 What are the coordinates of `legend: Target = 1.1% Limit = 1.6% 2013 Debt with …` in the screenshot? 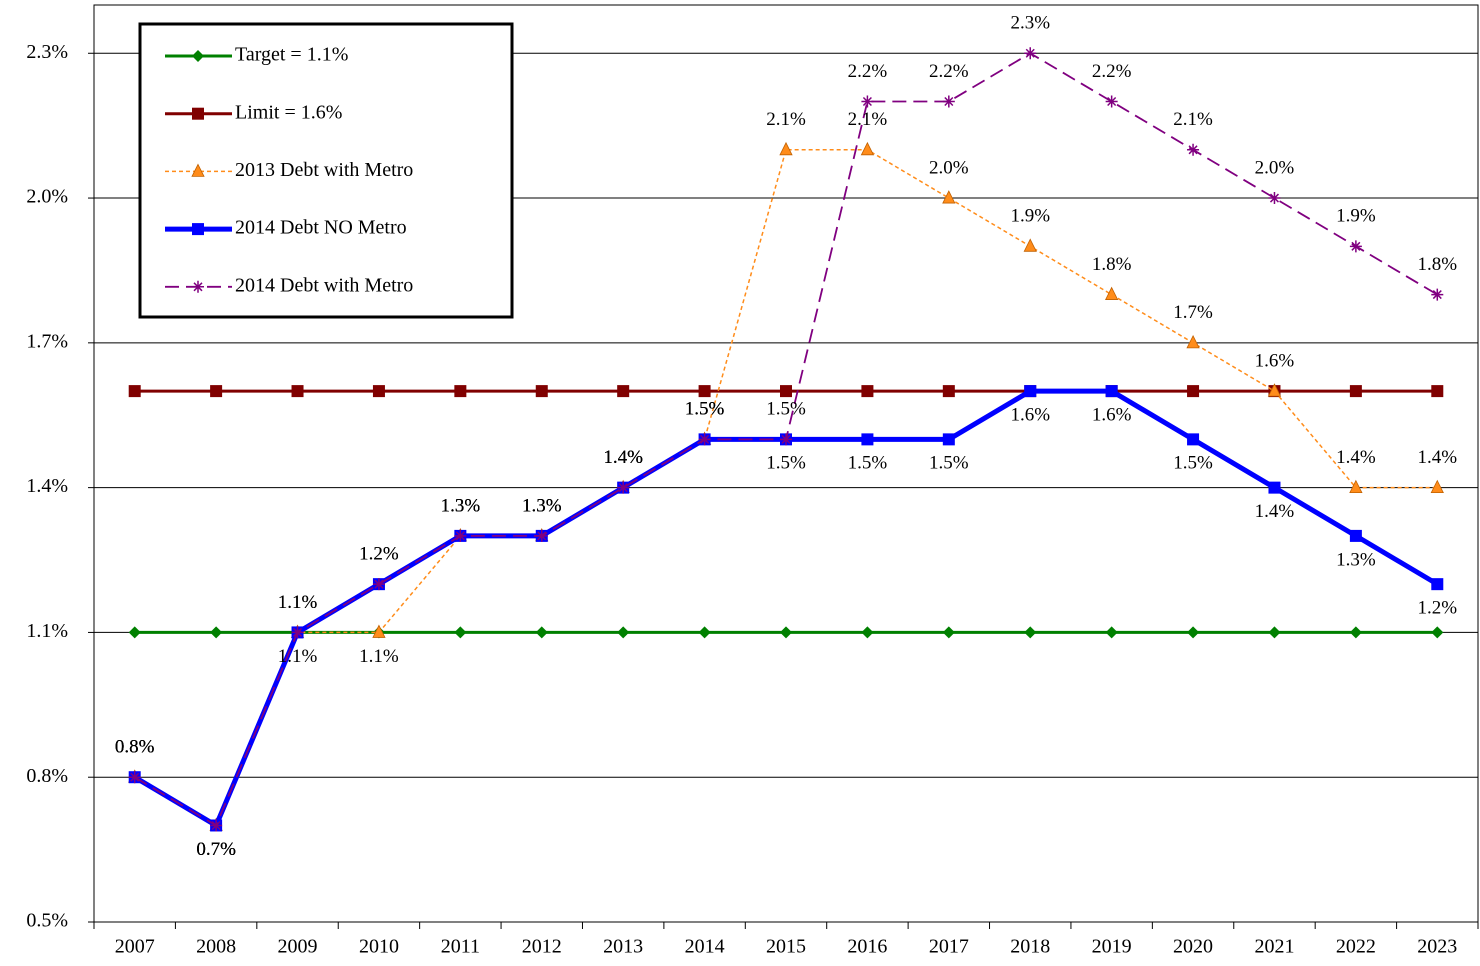 It's located at (326, 170).